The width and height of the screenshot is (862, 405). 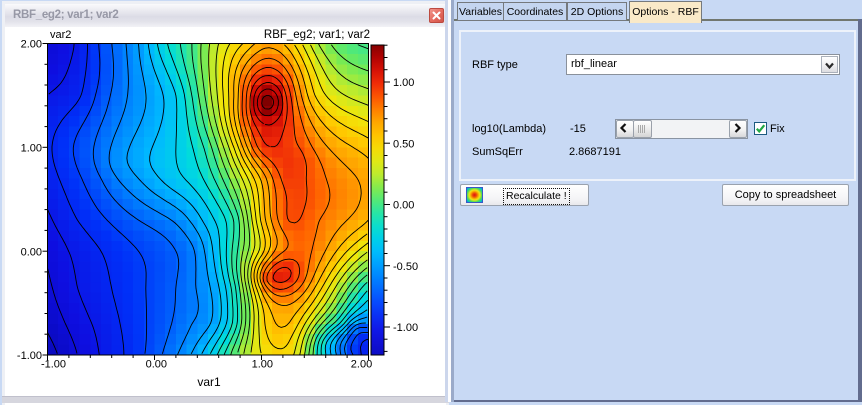 What do you see at coordinates (209, 382) in the screenshot?
I see `svg-text: var1` at bounding box center [209, 382].